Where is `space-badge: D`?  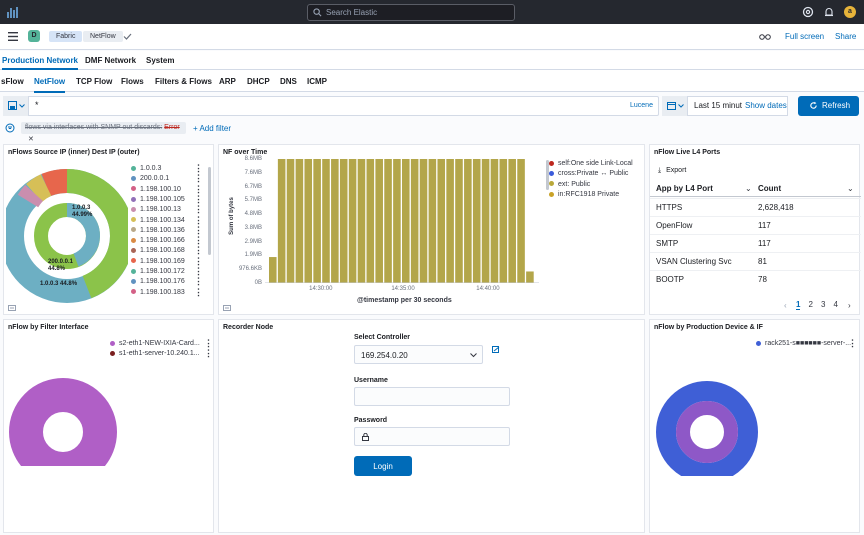 space-badge: D is located at coordinates (34, 36).